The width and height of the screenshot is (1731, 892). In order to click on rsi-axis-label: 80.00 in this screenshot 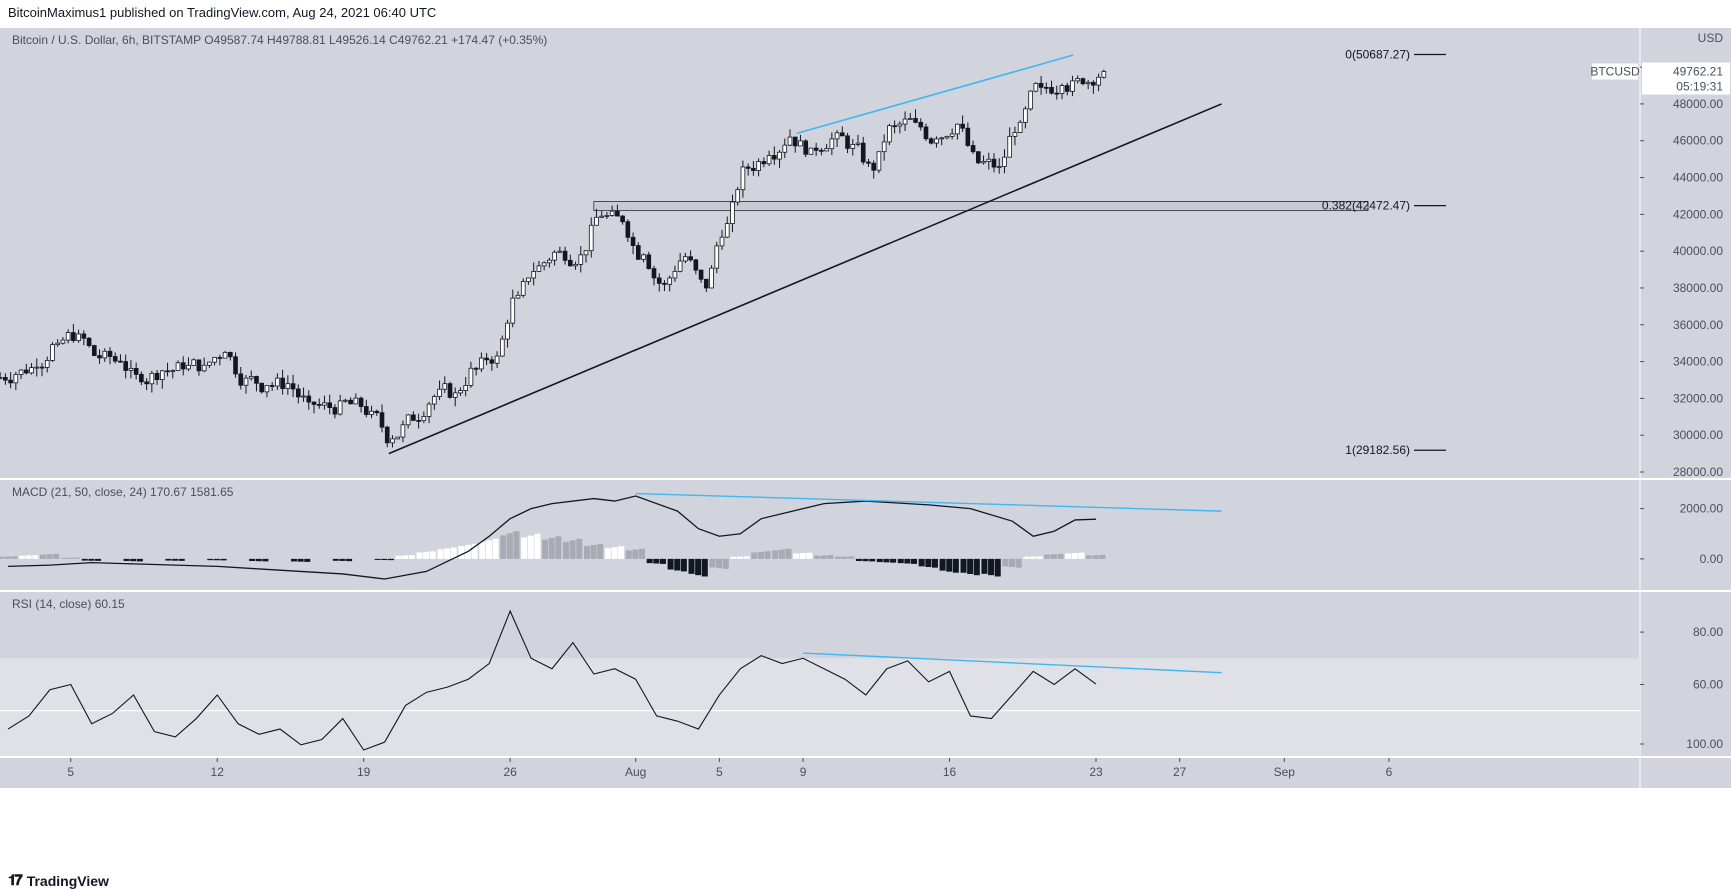, I will do `click(1708, 632)`.